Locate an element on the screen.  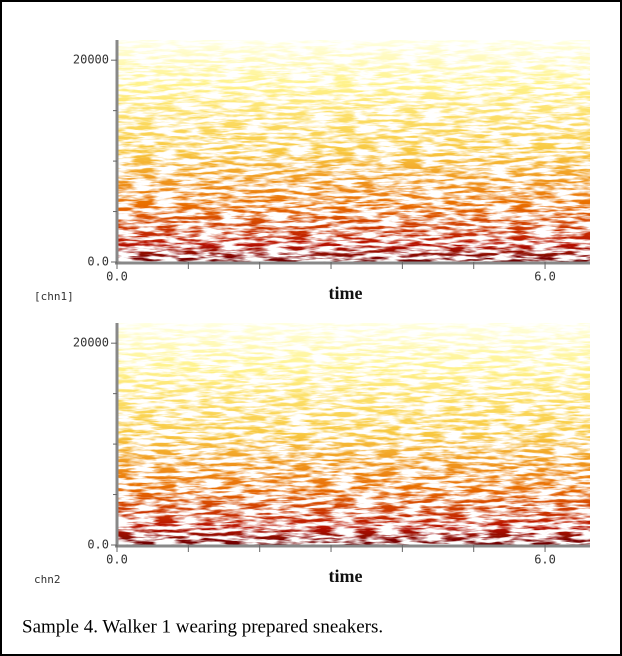
channel-label: [chn1] is located at coordinates (54, 296).